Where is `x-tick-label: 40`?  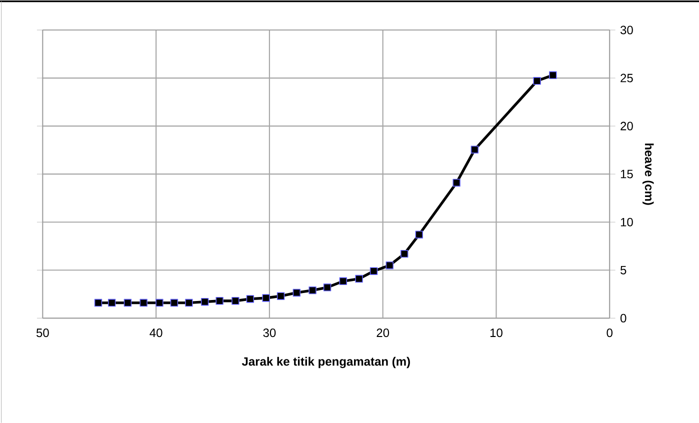 x-tick-label: 40 is located at coordinates (156, 333).